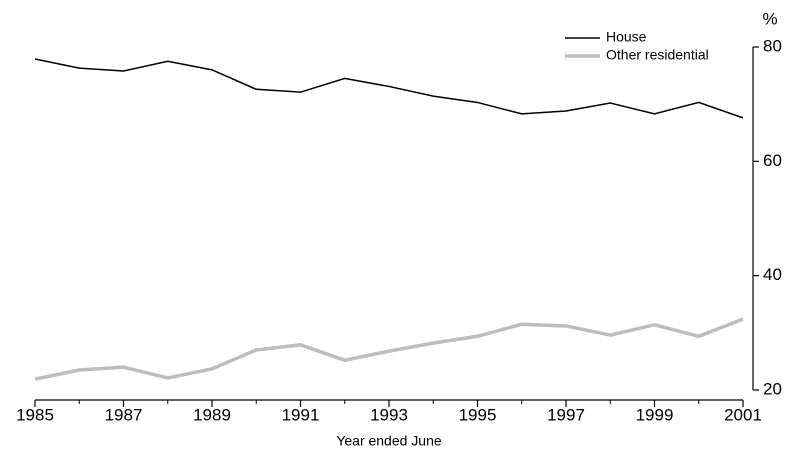  Describe the element at coordinates (301, 414) in the screenshot. I see `x-tick-label: 1991` at that location.